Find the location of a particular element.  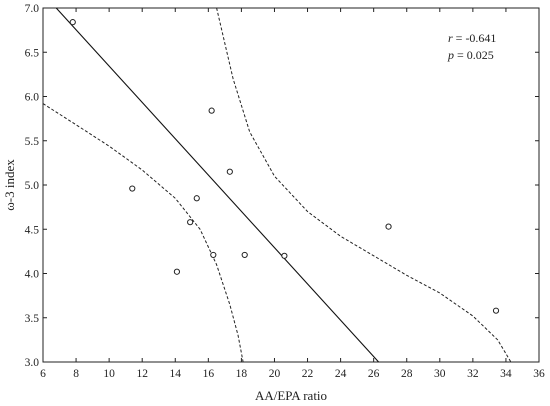

x-axis-title: AA/EPA ratio is located at coordinates (291, 395).